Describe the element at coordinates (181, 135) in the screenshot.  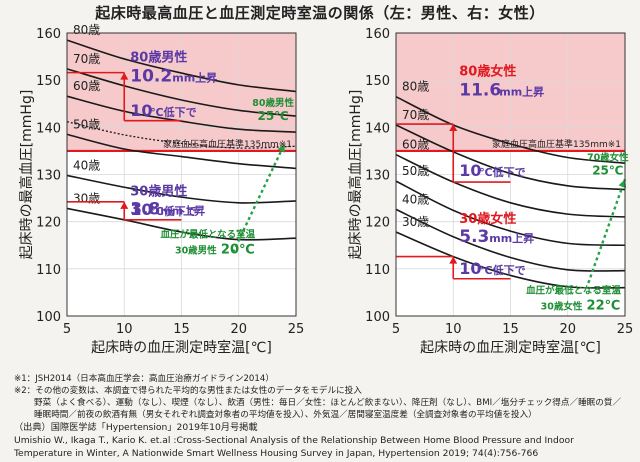
I see `left-dotted-curve` at that location.